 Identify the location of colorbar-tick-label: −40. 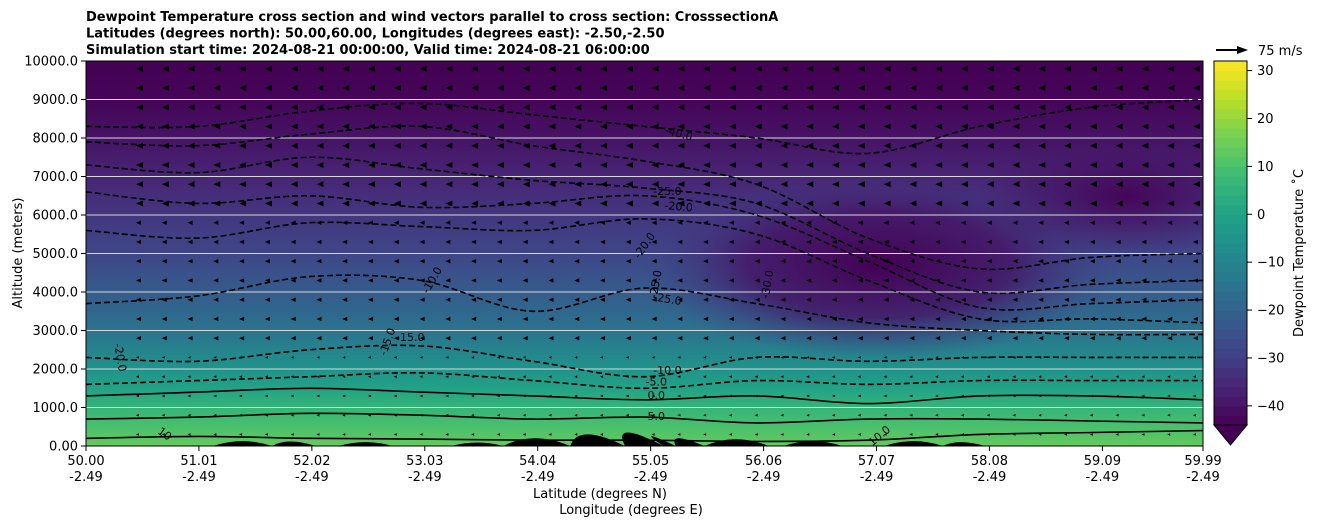
(1270, 406).